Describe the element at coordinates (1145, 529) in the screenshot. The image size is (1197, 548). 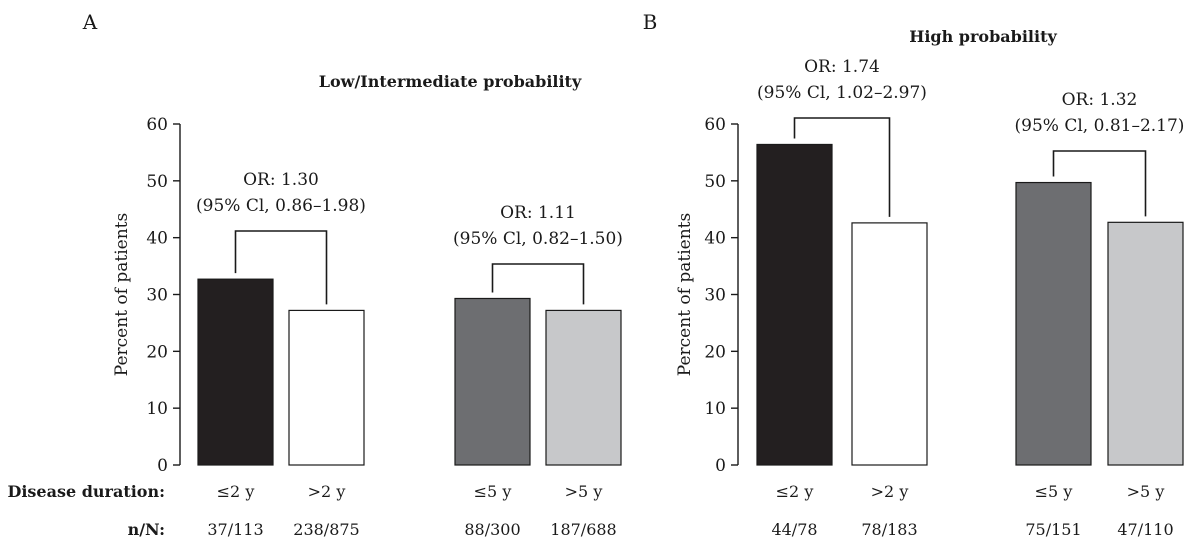
I see `panel-b-nn-label: 47/110` at that location.